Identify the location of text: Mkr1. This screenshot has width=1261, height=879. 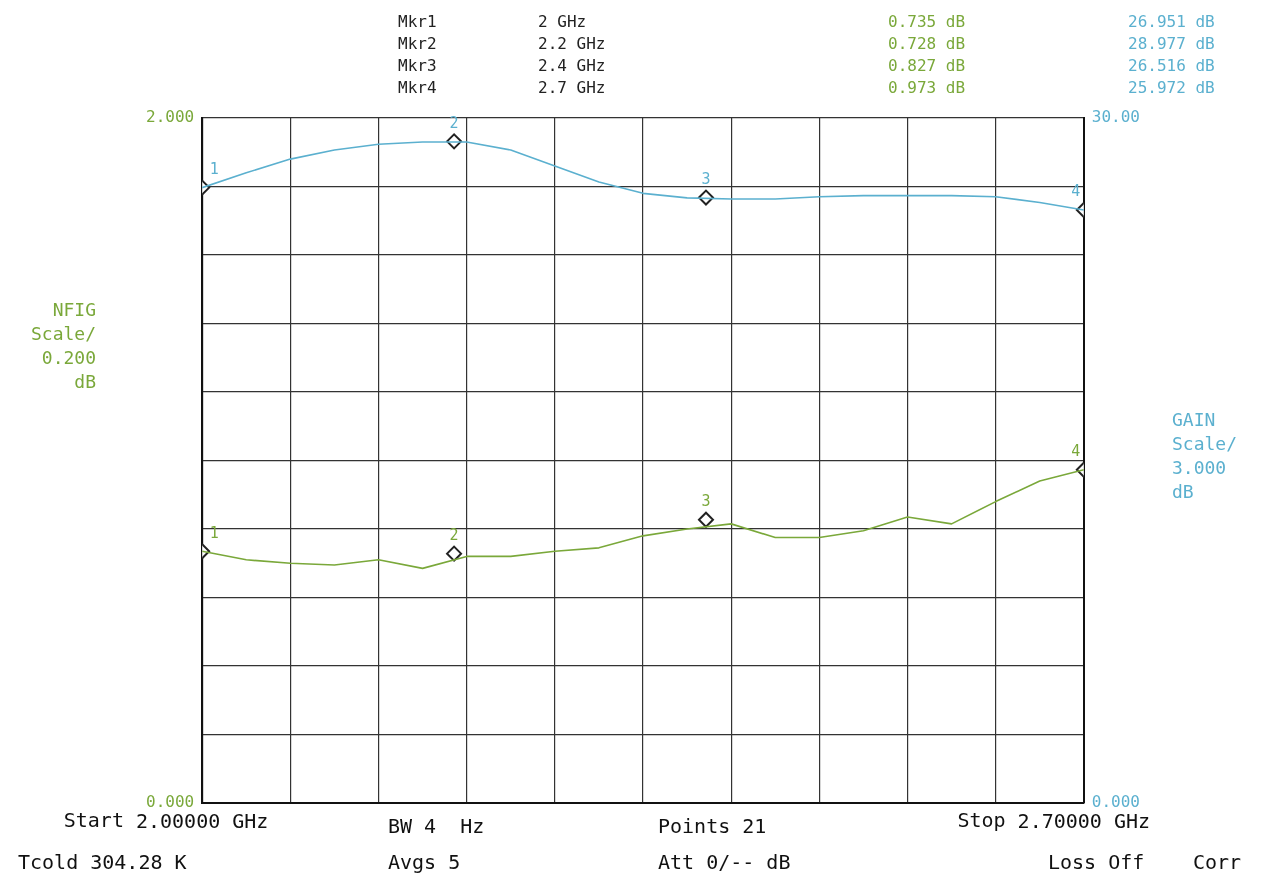
(417, 21).